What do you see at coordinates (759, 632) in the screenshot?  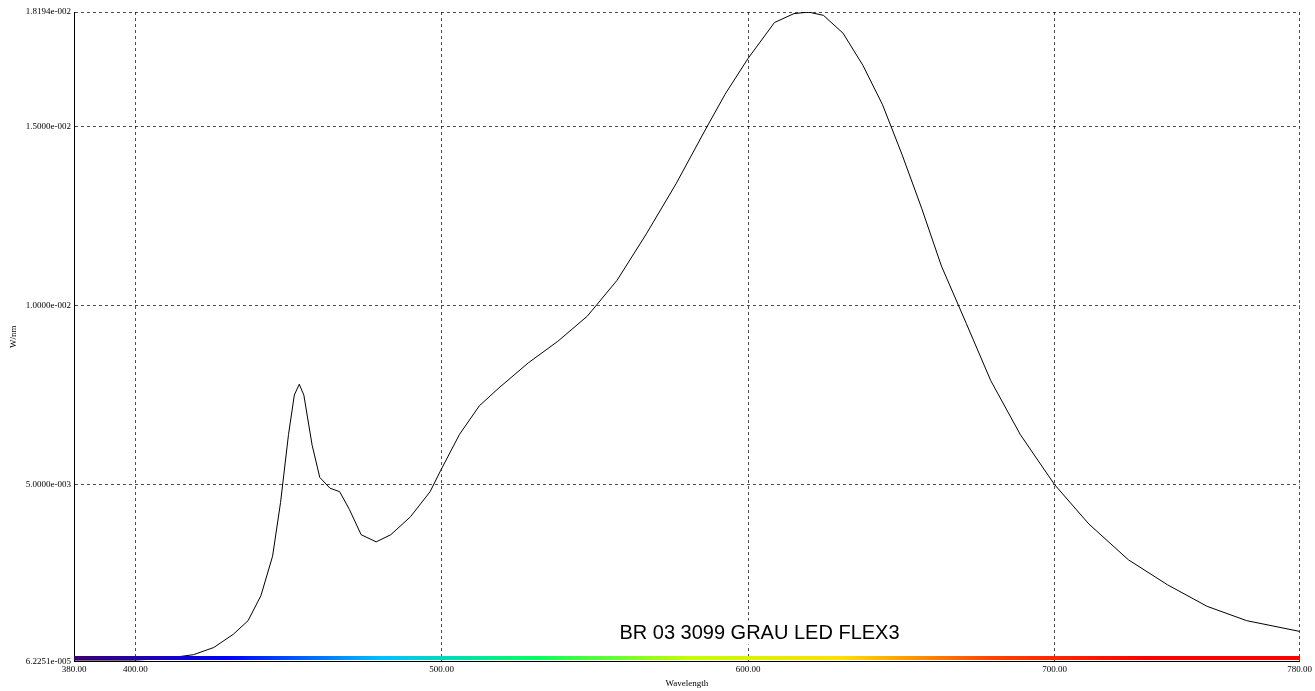 I see `annotation: BR 03 3099 GRAU LED FLEX3` at bounding box center [759, 632].